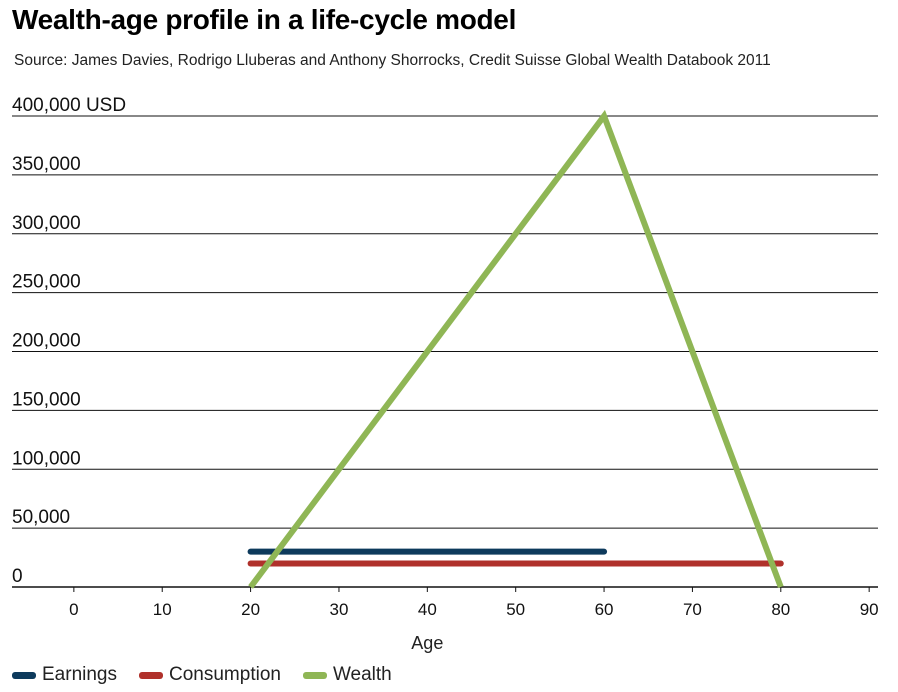 This screenshot has height=692, width=898. I want to click on y-tick-label-100000: 100,000, so click(46, 458).